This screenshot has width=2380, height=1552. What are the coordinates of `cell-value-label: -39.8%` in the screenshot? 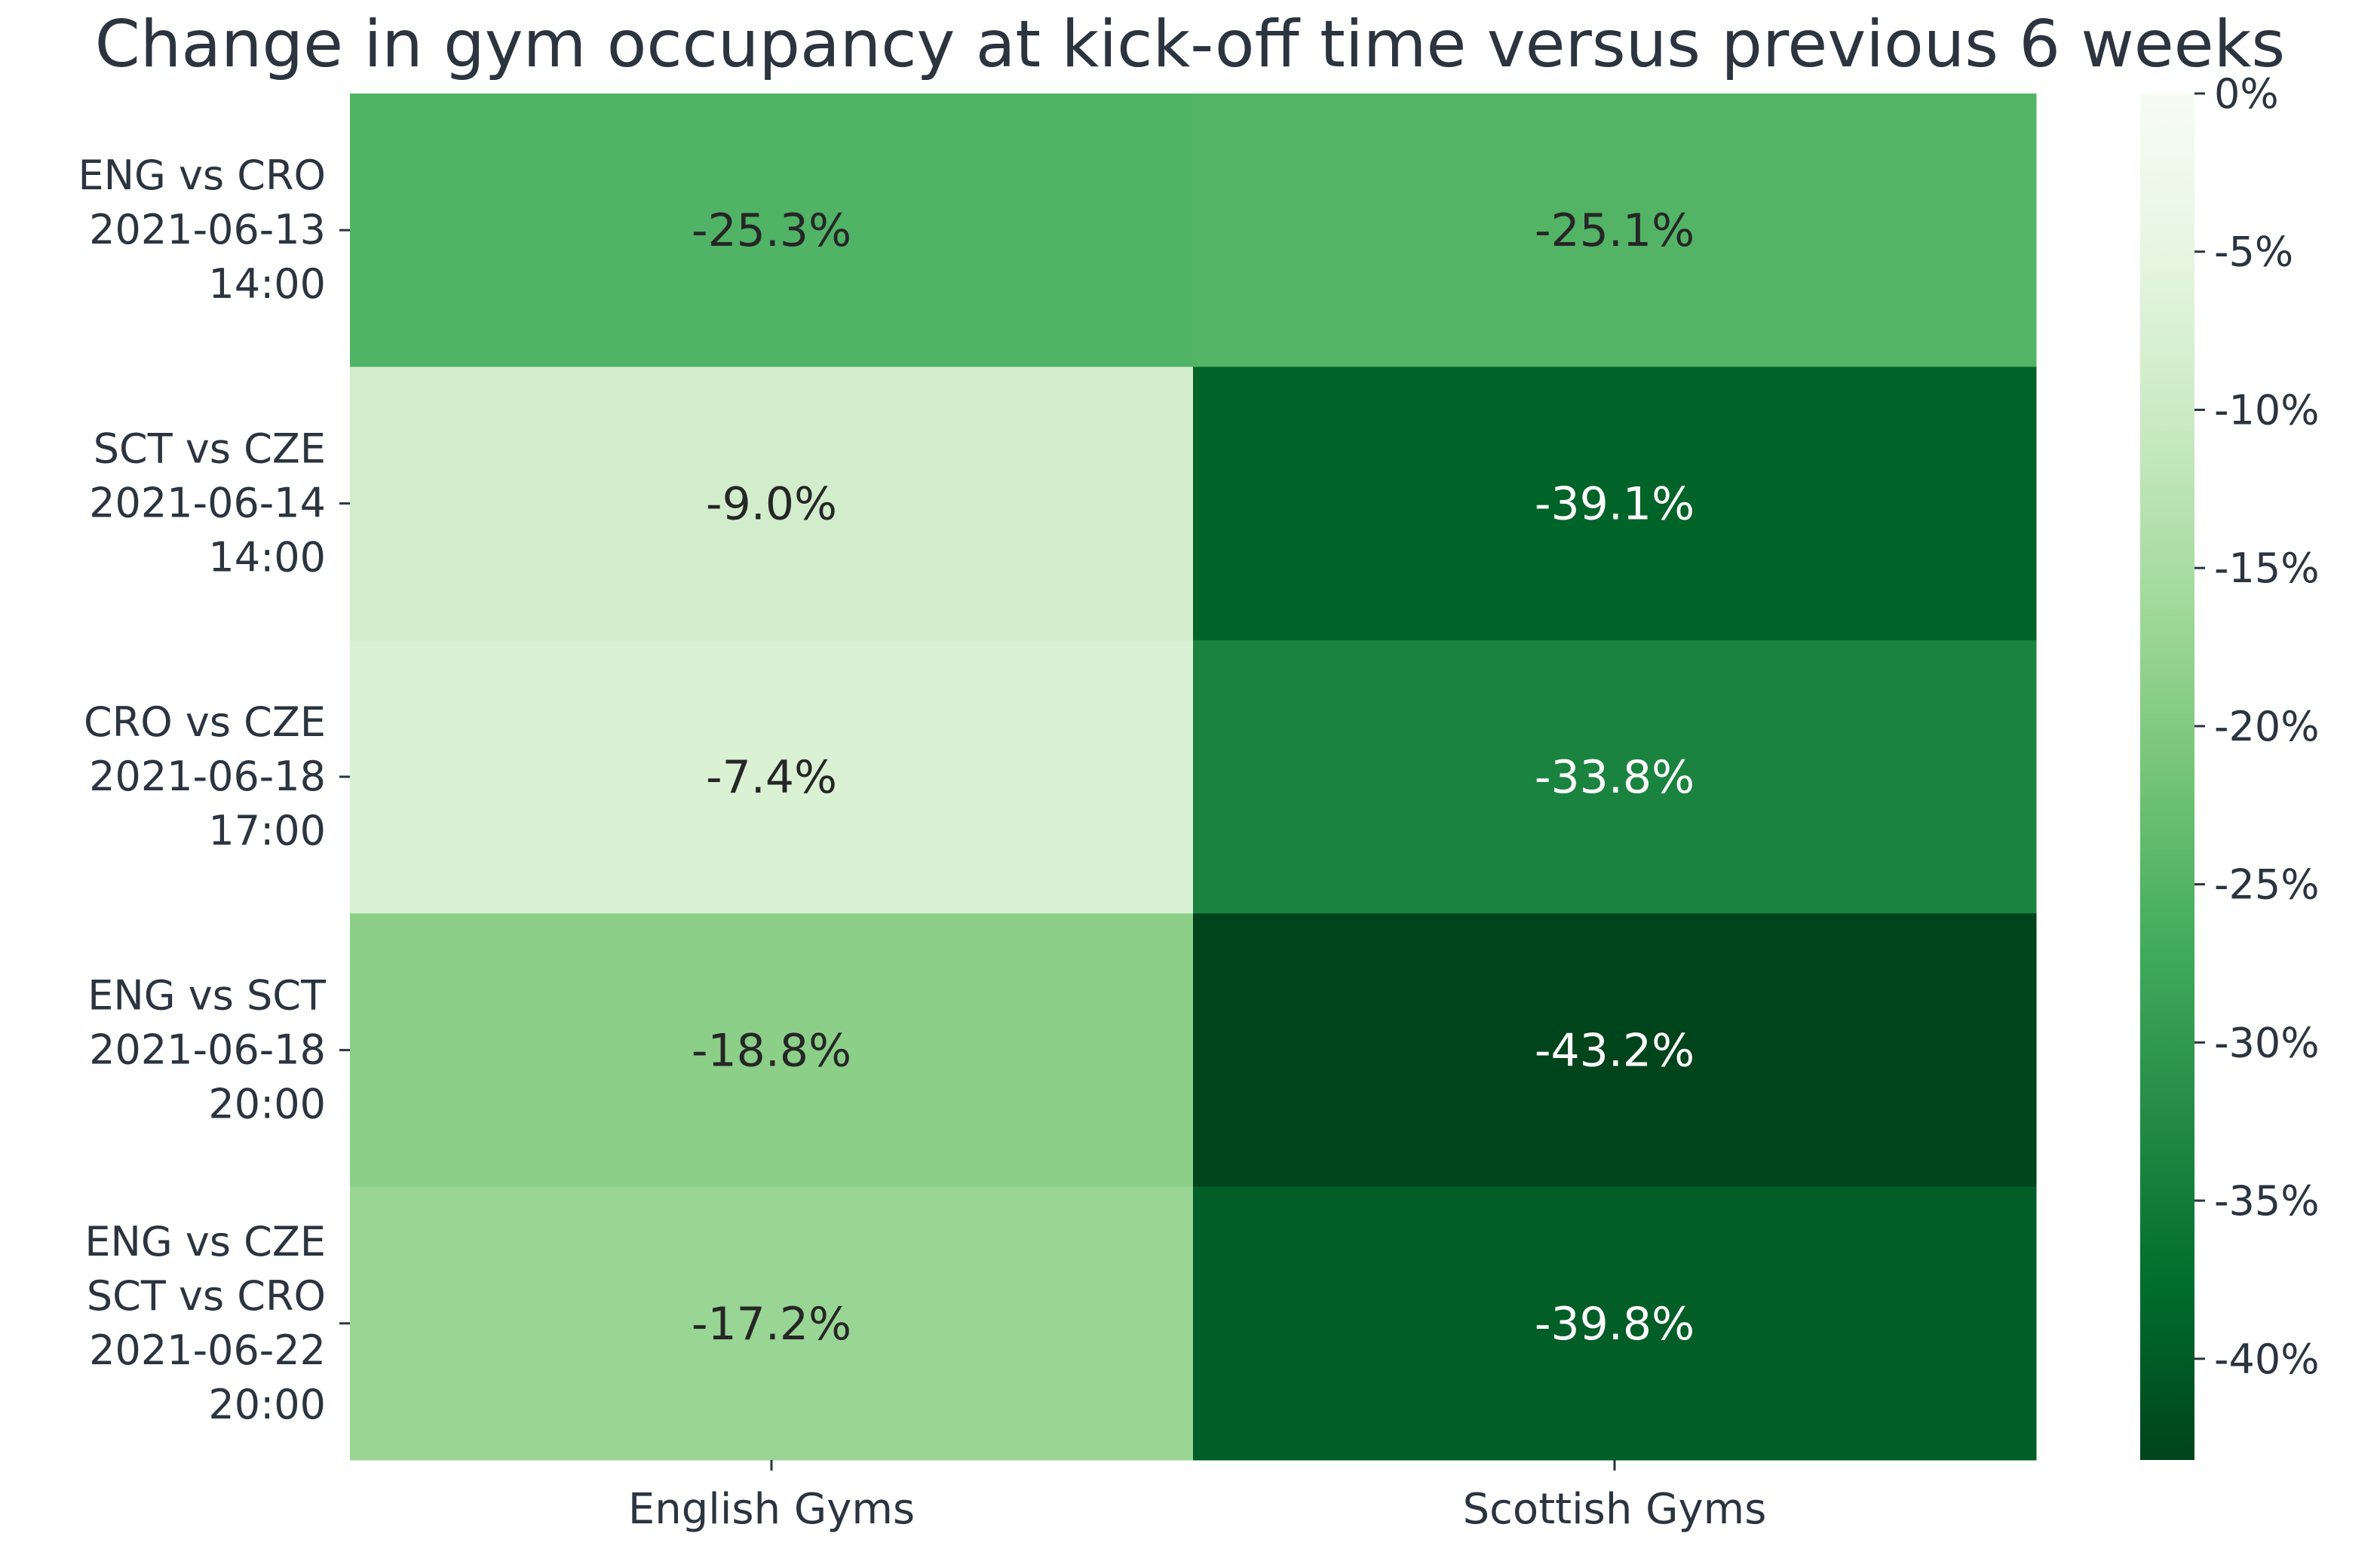 It's located at (1615, 1324).